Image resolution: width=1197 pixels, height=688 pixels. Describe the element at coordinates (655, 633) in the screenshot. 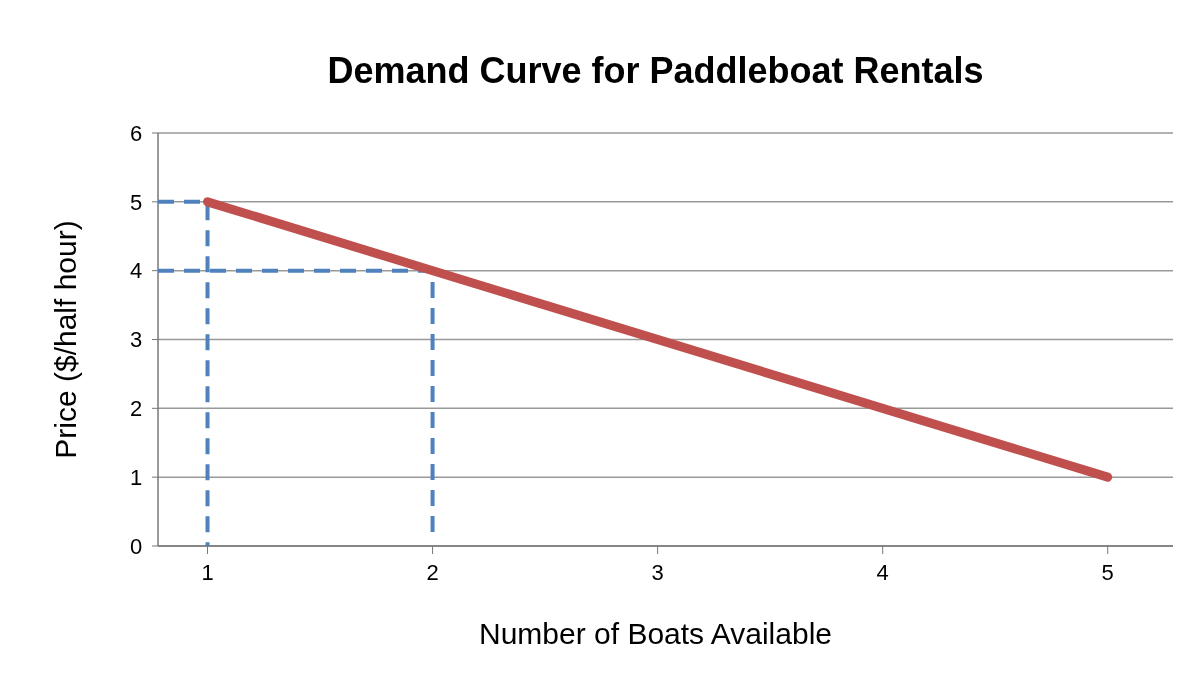

I see `x-axis-title: Number of Boats Available` at that location.